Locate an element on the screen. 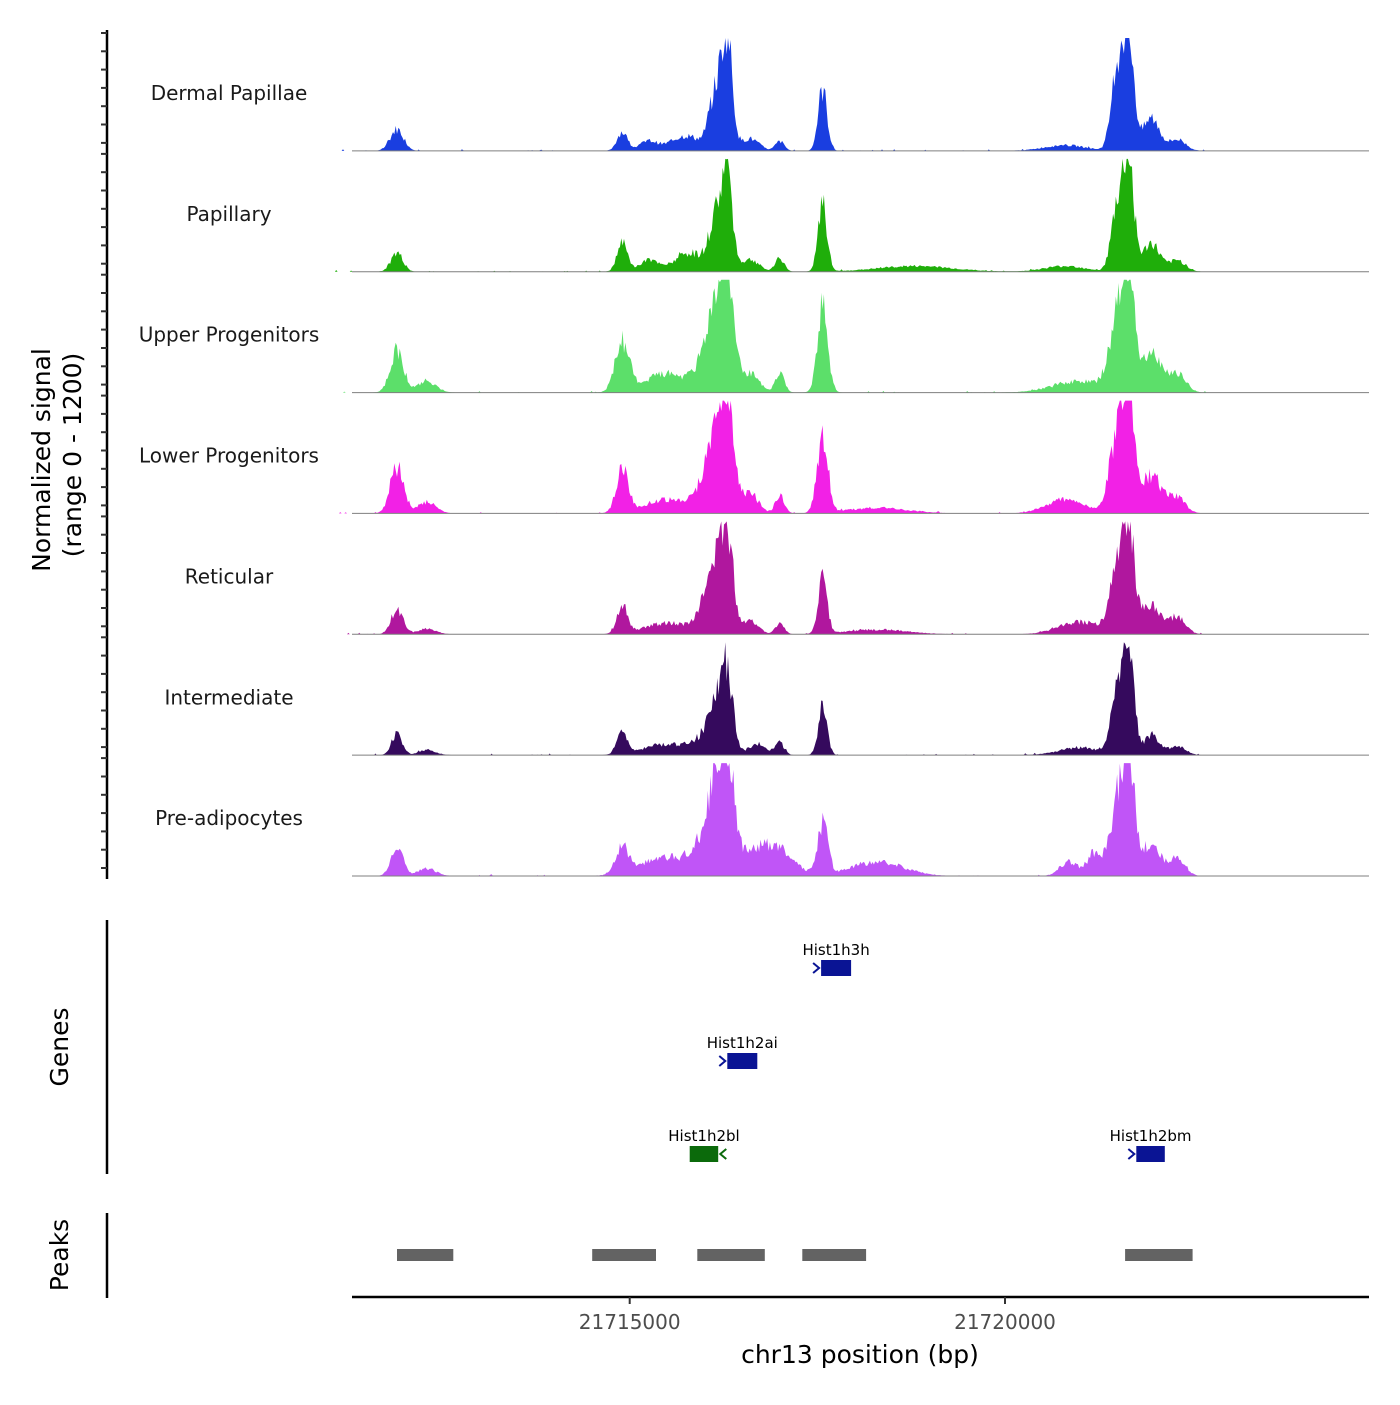 This screenshot has width=1400, height=1405. track-label: Lower Progenitors is located at coordinates (229, 456).